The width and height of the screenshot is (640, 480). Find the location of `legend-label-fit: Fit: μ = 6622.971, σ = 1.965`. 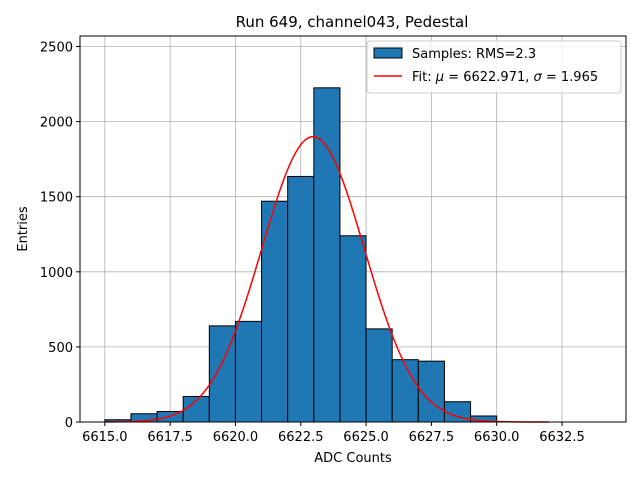

legend-label-fit: Fit: μ = 6622.971, σ = 1.965 is located at coordinates (505, 77).